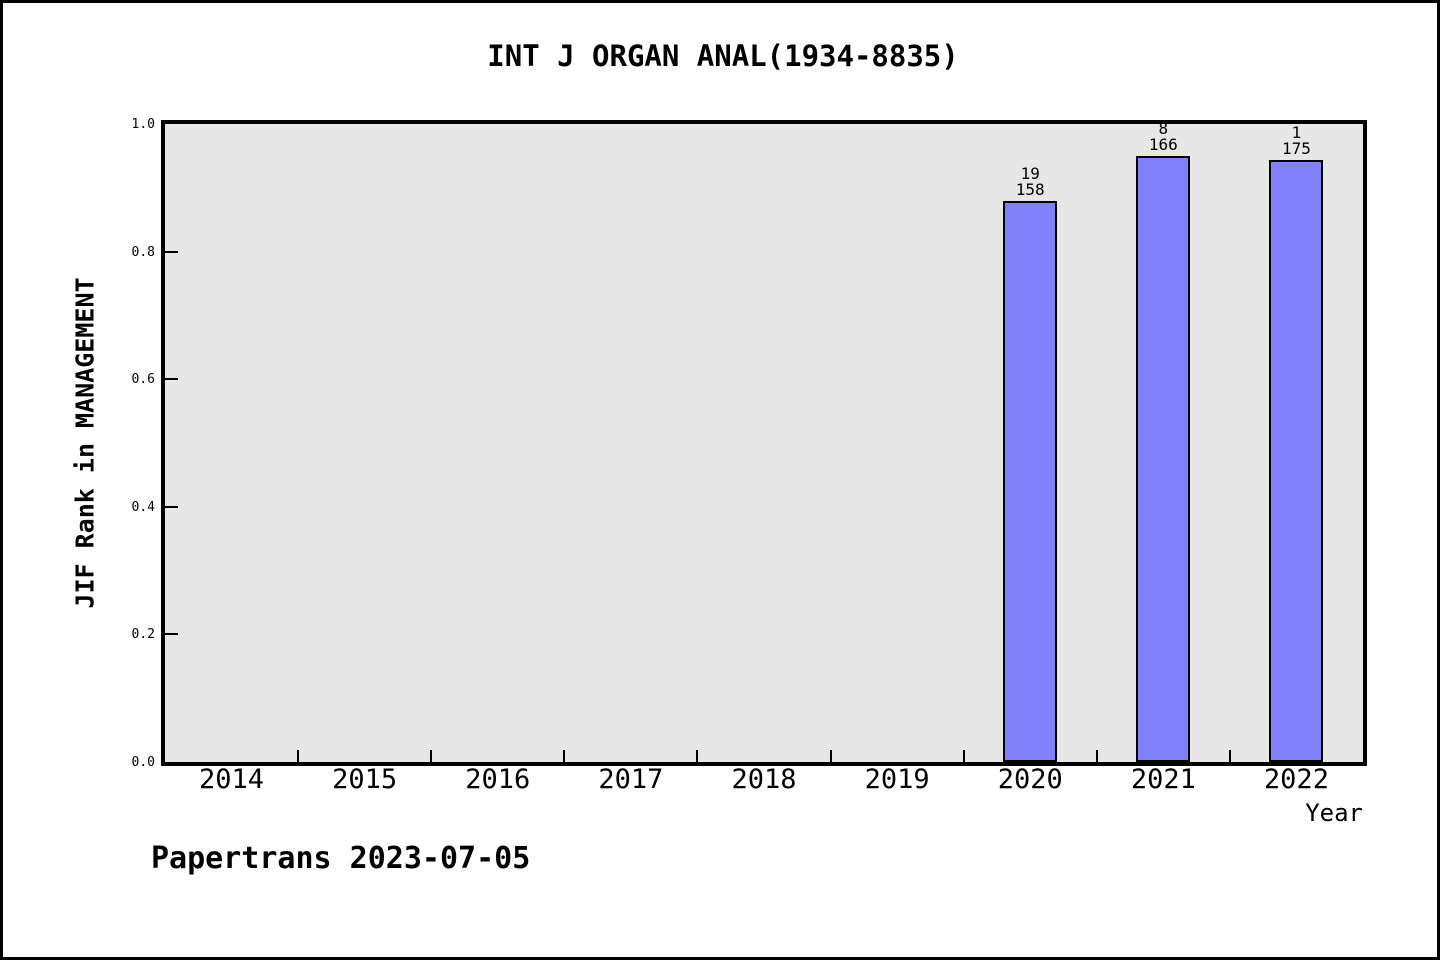 This screenshot has width=1440, height=960. What do you see at coordinates (897, 779) in the screenshot?
I see `x-tick-label-2019: 2019` at bounding box center [897, 779].